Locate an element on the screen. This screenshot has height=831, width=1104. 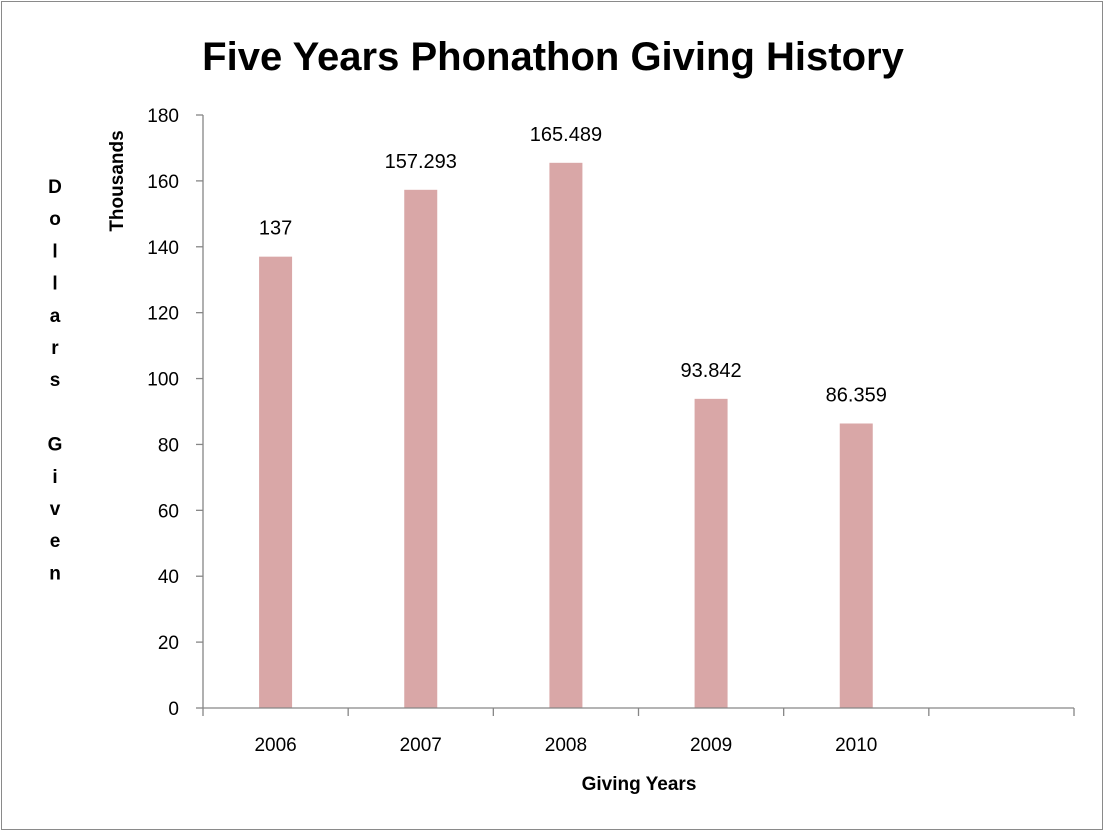
data-label-2009: 93.842 is located at coordinates (710, 371).